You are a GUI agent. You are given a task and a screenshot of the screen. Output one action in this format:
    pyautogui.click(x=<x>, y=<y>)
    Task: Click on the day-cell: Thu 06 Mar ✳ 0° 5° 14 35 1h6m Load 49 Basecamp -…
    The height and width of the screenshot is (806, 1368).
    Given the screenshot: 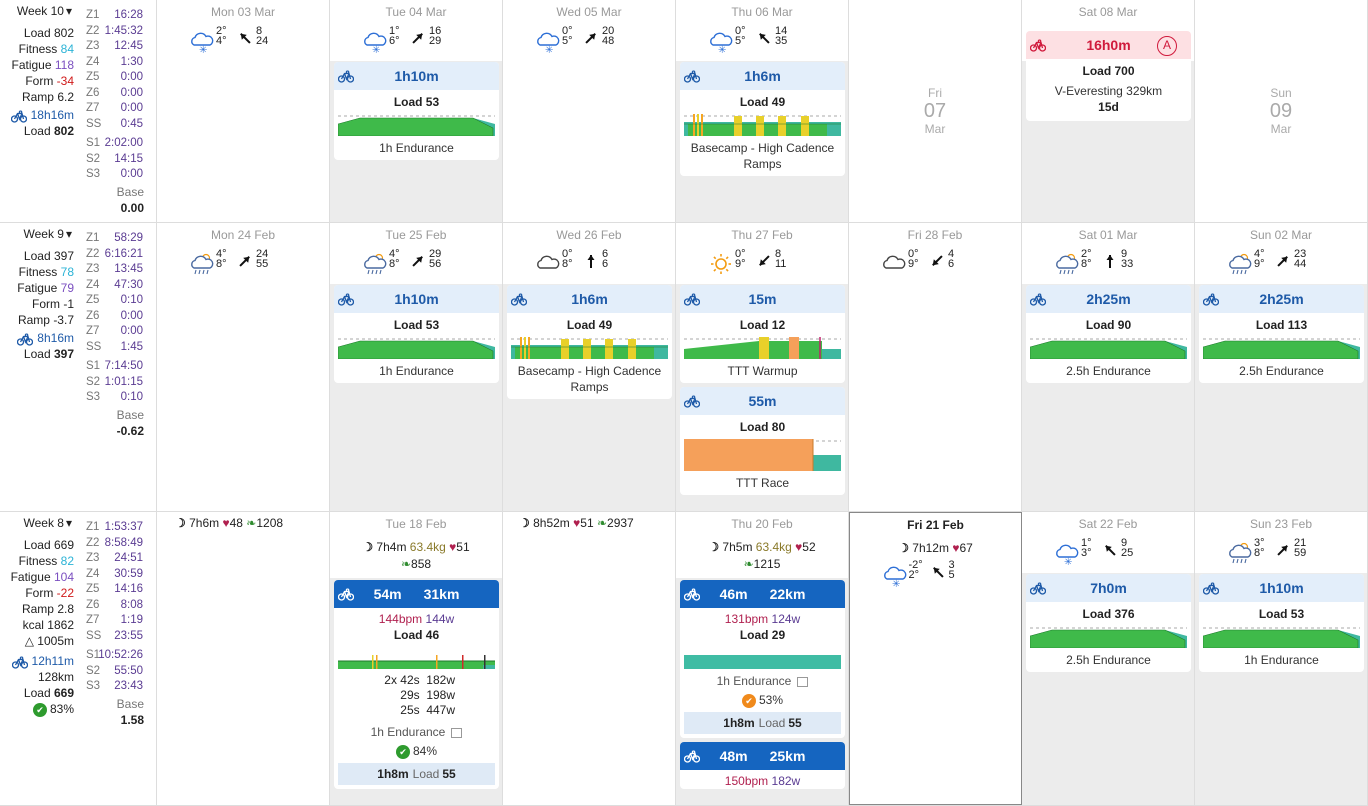 What is the action you would take?
    pyautogui.click(x=762, y=111)
    